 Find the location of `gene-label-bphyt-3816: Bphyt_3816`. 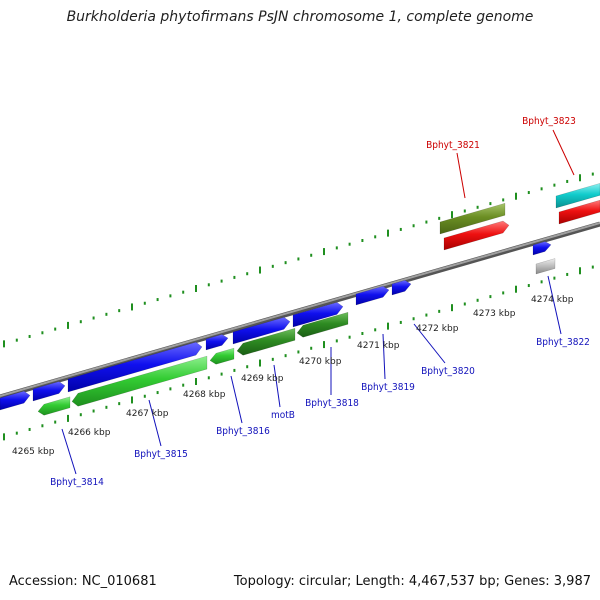

gene-label-bphyt-3816: Bphyt_3816 is located at coordinates (243, 431).